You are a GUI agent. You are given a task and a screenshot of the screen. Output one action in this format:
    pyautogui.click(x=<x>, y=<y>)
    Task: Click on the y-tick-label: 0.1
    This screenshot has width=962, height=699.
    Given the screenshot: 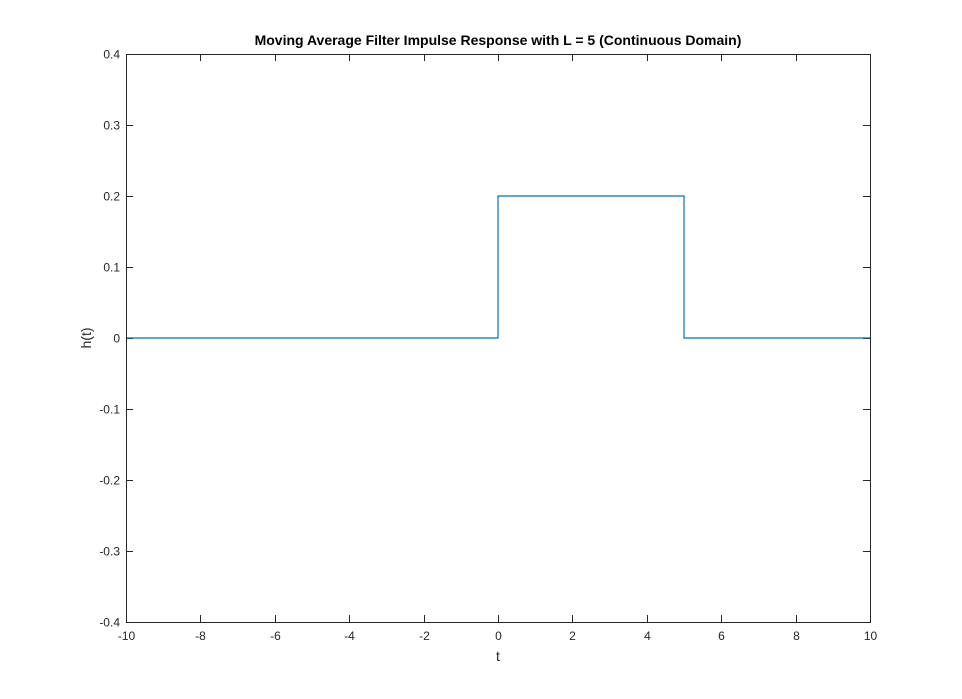 What is the action you would take?
    pyautogui.click(x=111, y=268)
    